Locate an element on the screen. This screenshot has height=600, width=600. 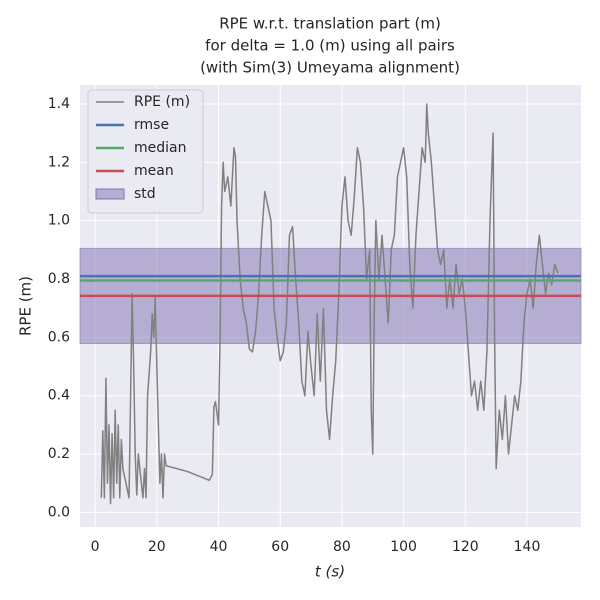
x-tick-label: 80 is located at coordinates (342, 547).